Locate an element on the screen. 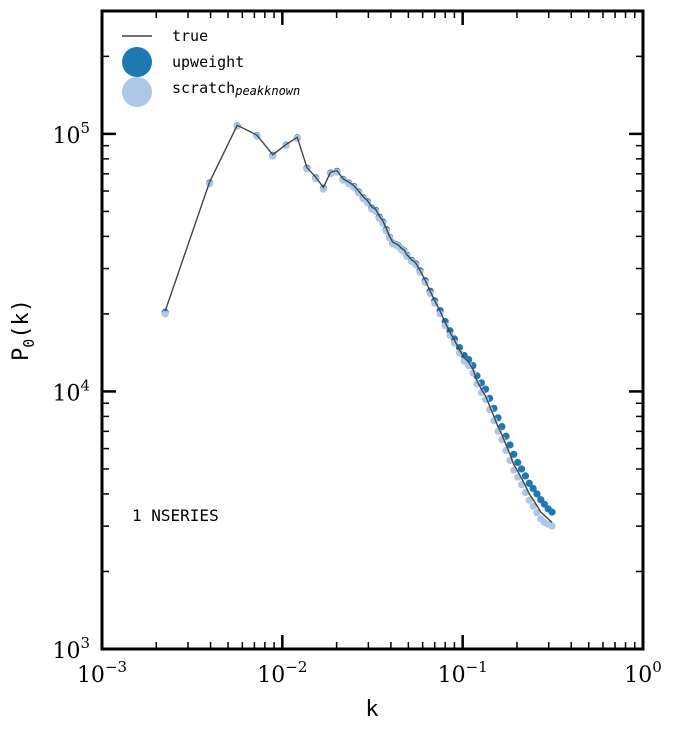 The width and height of the screenshot is (673, 731). legend-true-label: true is located at coordinates (190, 36).